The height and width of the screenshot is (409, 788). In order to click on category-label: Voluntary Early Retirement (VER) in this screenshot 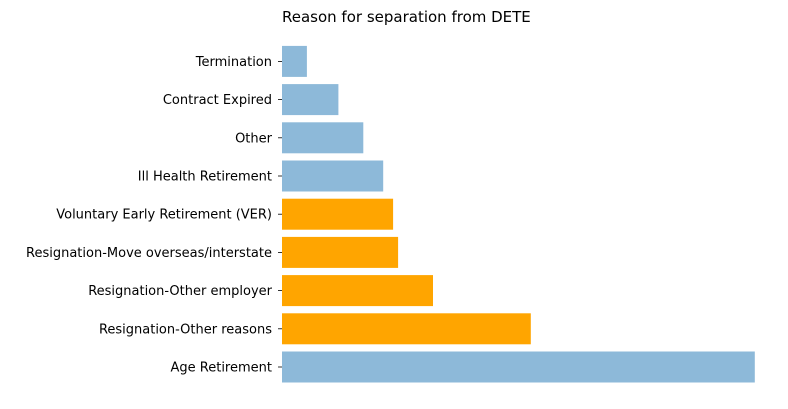, I will do `click(164, 215)`.